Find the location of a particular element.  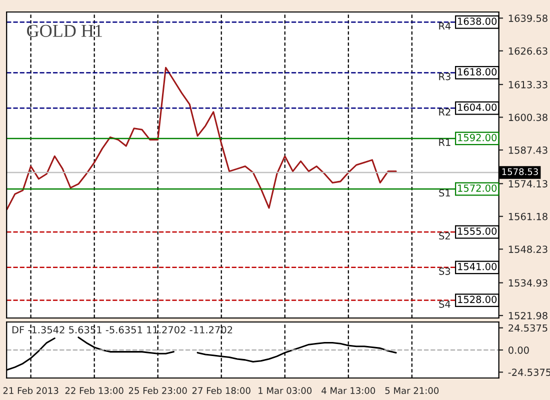

y-tick-label: 1574.13 is located at coordinates (528, 184).